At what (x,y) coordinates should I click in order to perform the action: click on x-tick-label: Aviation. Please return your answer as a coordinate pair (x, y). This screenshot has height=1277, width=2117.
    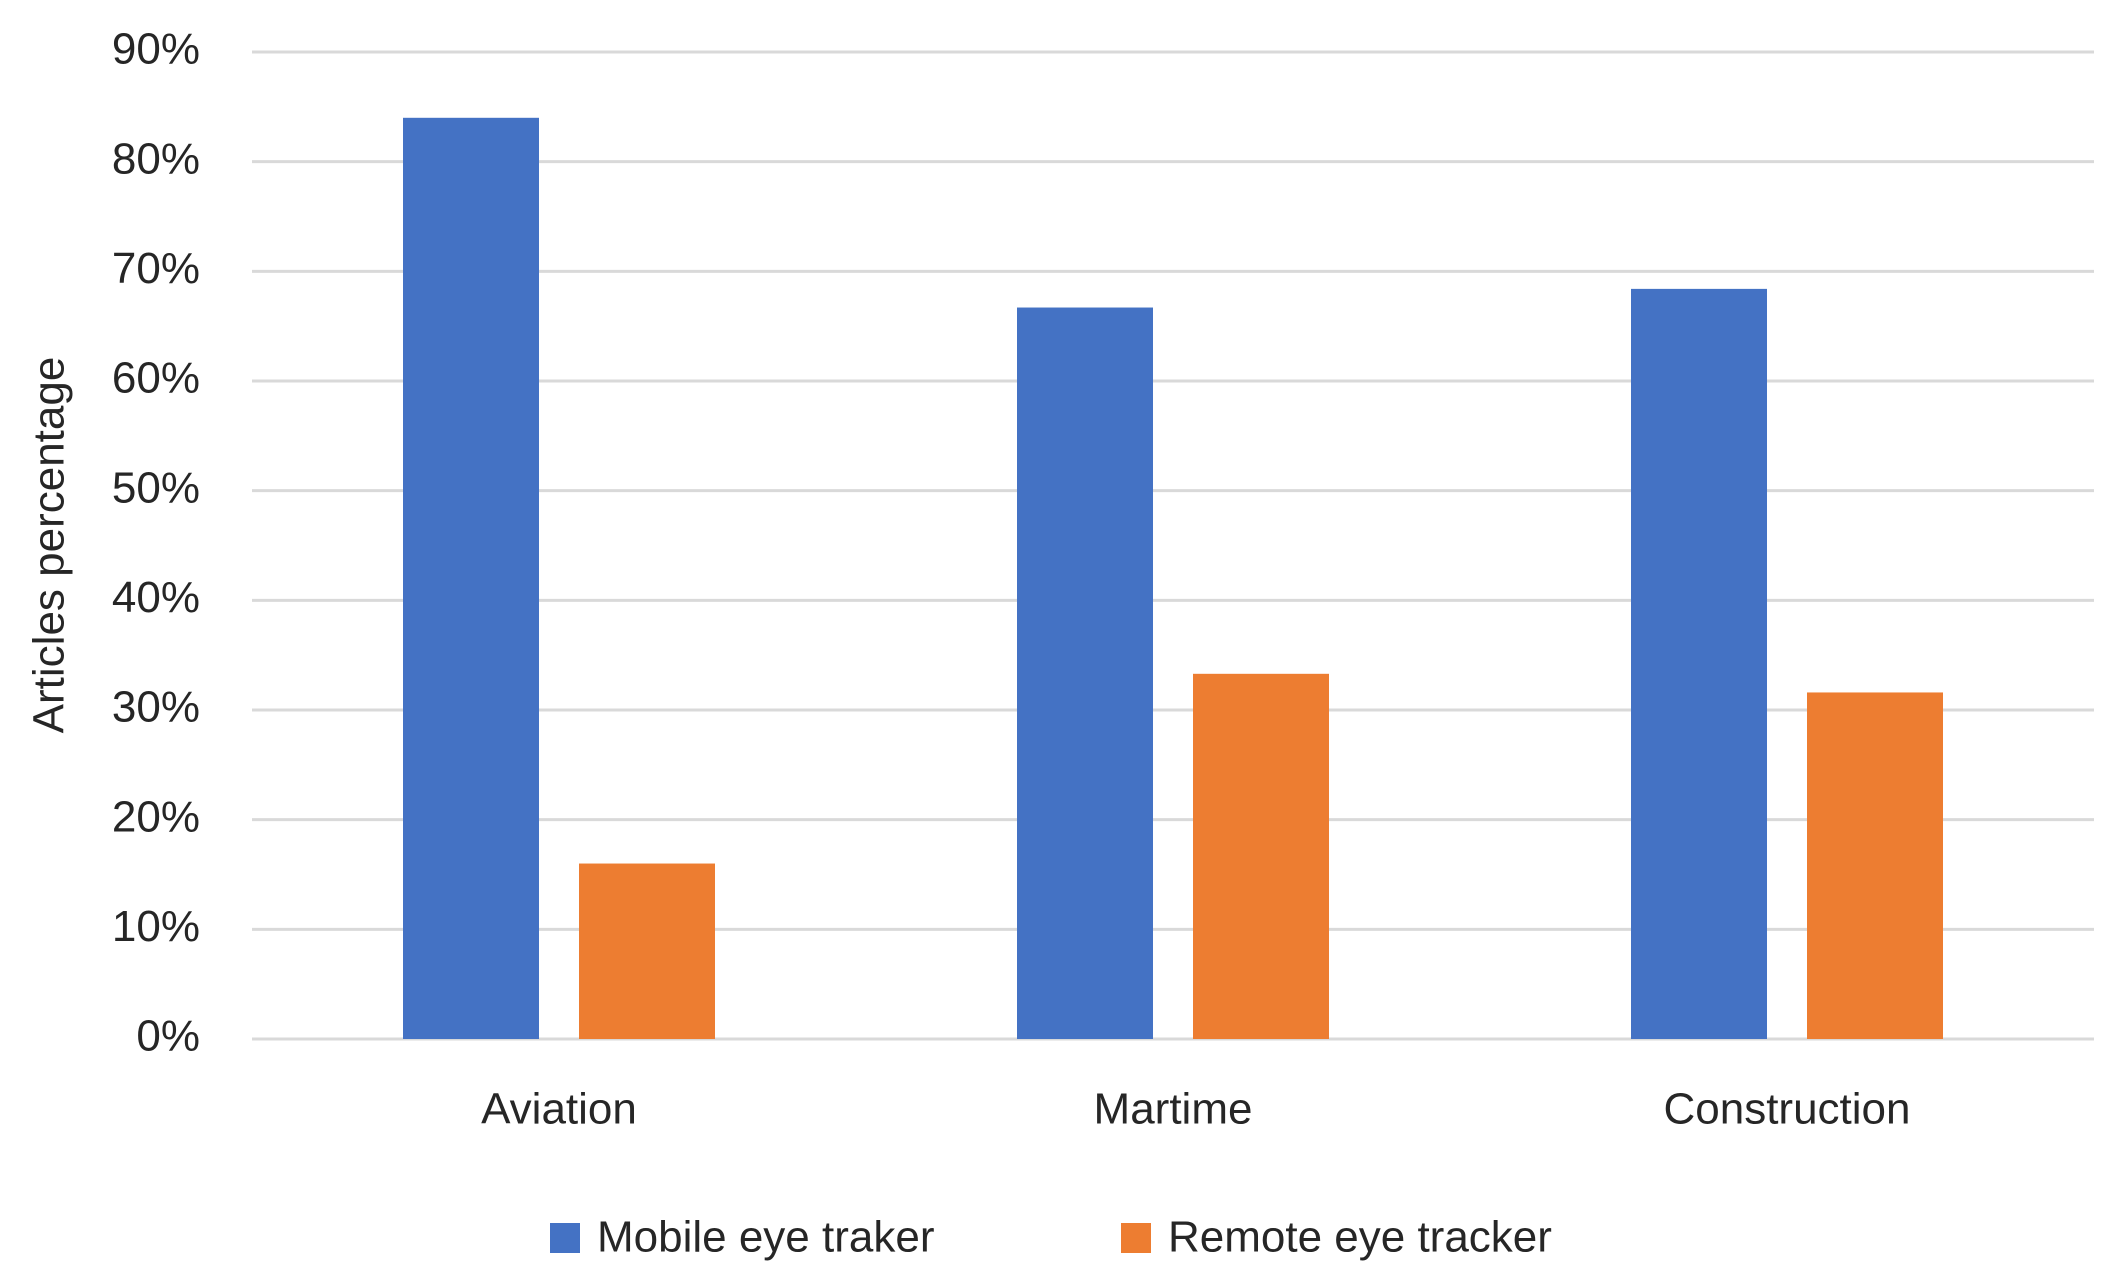
    Looking at the image, I should click on (559, 1109).